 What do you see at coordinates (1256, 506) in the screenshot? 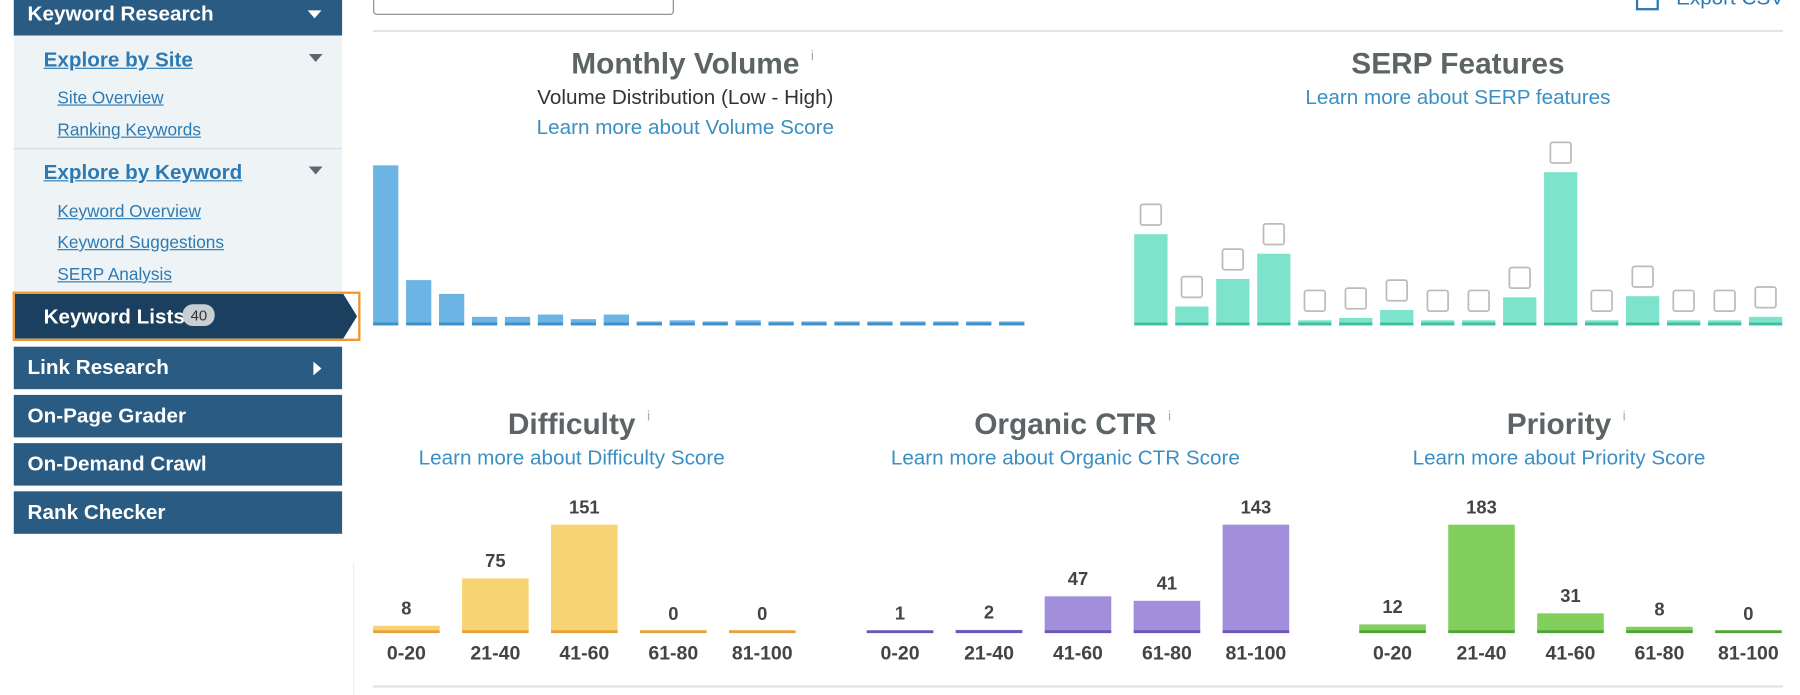
I see `value-label: 143` at bounding box center [1256, 506].